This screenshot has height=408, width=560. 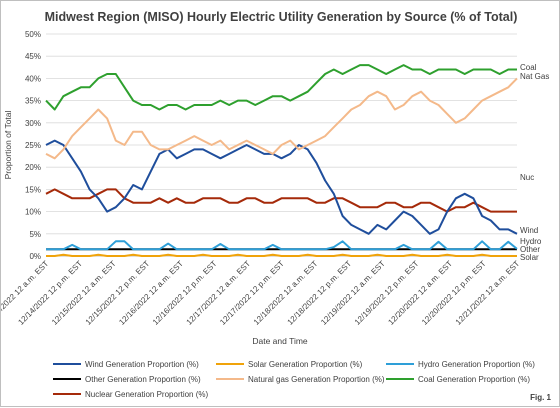 I want to click on x-tick-label: 12/15/2022 12 p.m. EST, so click(x=118, y=293).